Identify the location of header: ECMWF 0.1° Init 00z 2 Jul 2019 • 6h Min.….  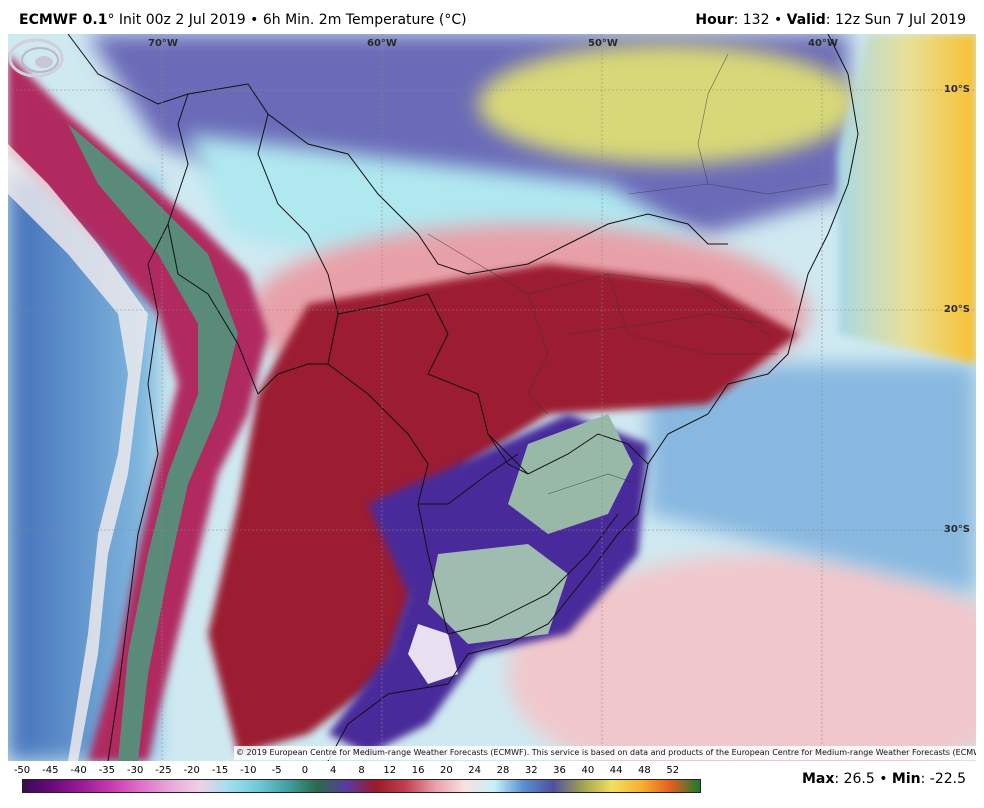
(492, 17).